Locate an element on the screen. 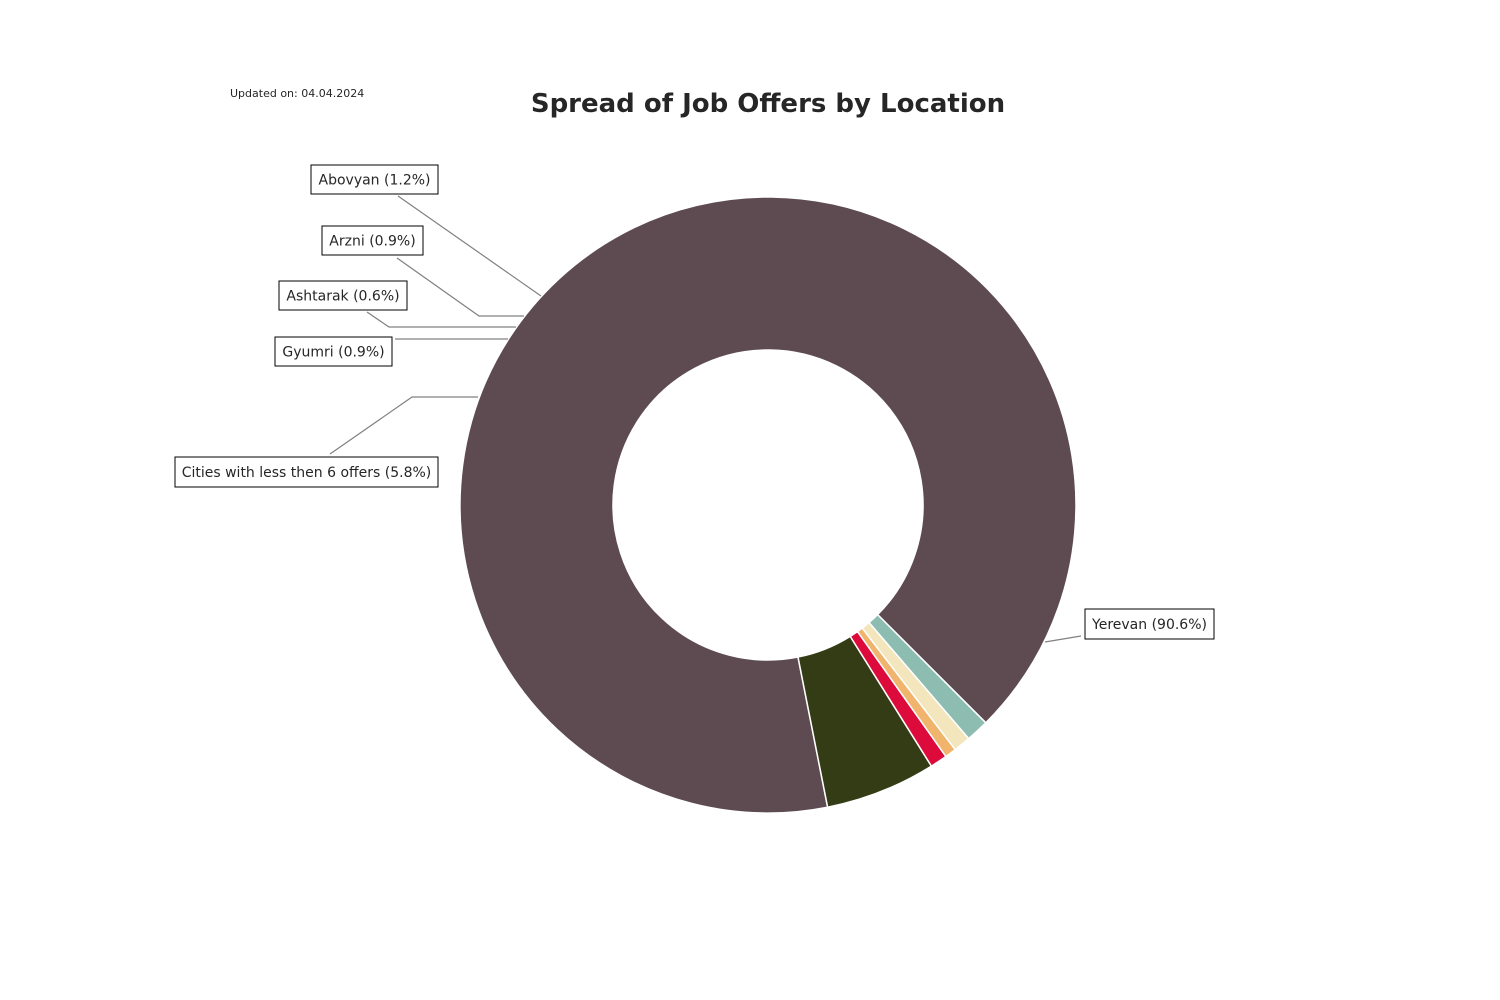  chart-title: Spread of Job Offers by Location is located at coordinates (768, 104).